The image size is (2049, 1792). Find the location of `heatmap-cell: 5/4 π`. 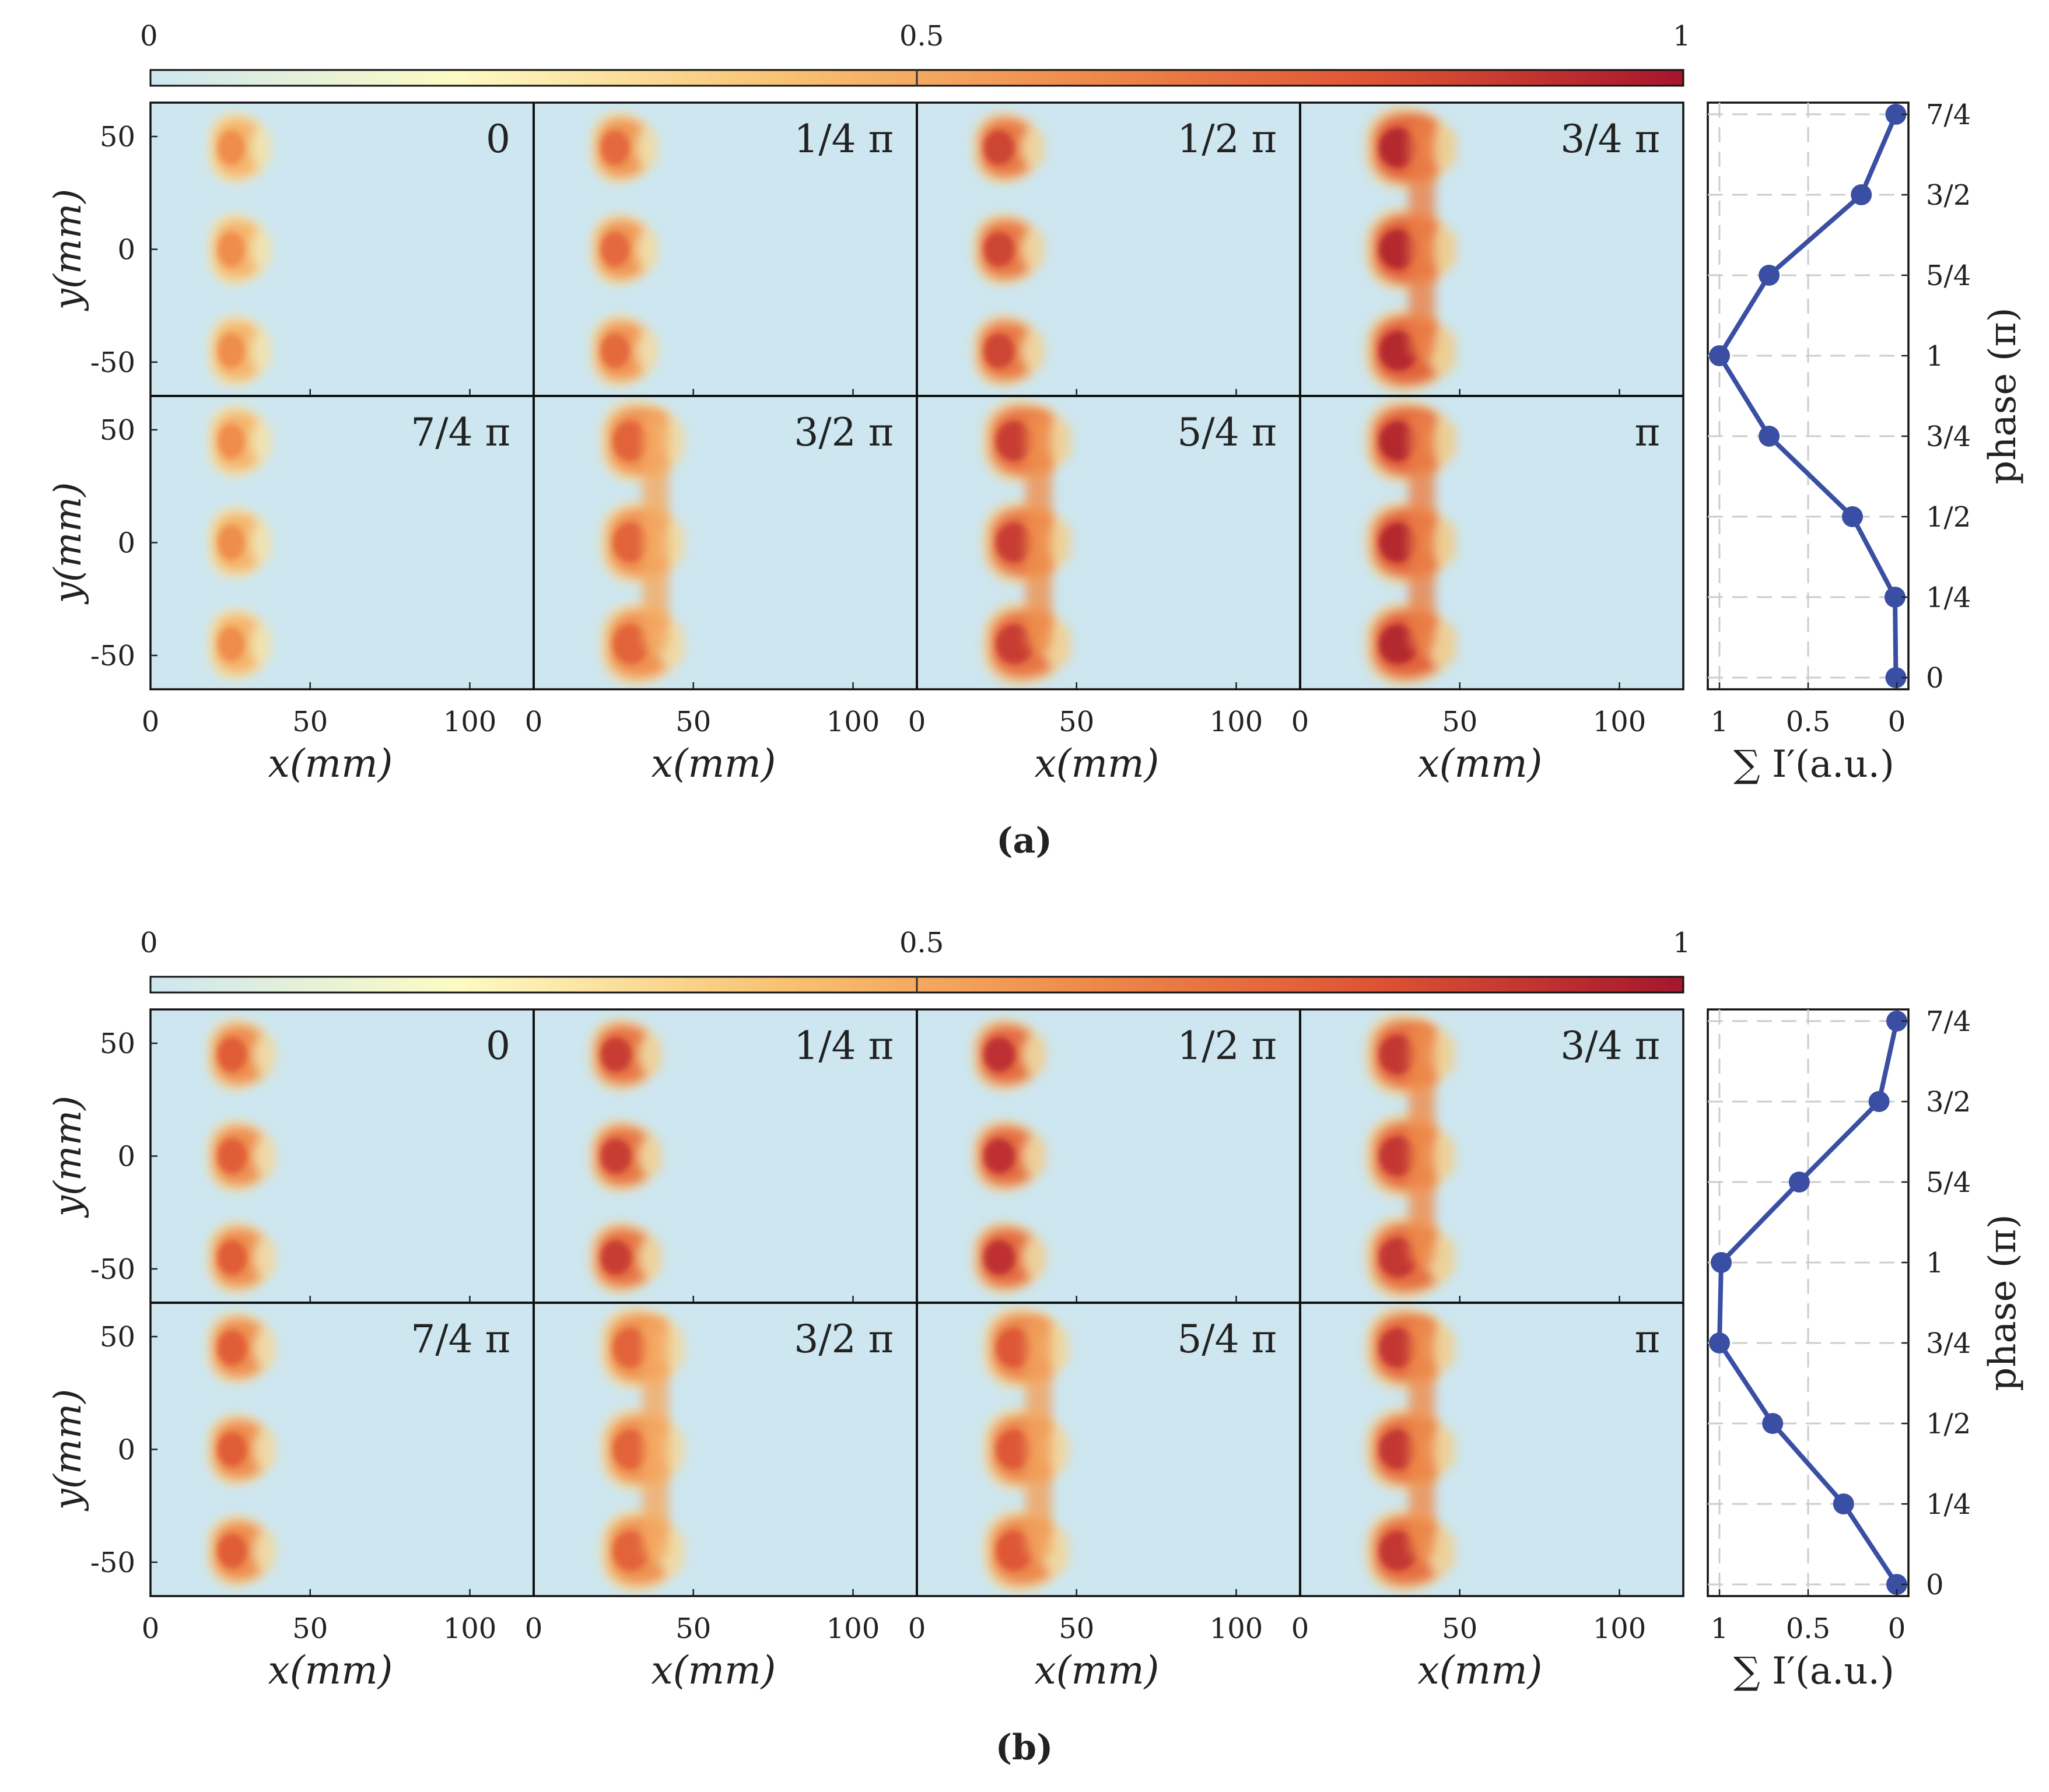

heatmap-cell: 5/4 π is located at coordinates (1108, 1449).